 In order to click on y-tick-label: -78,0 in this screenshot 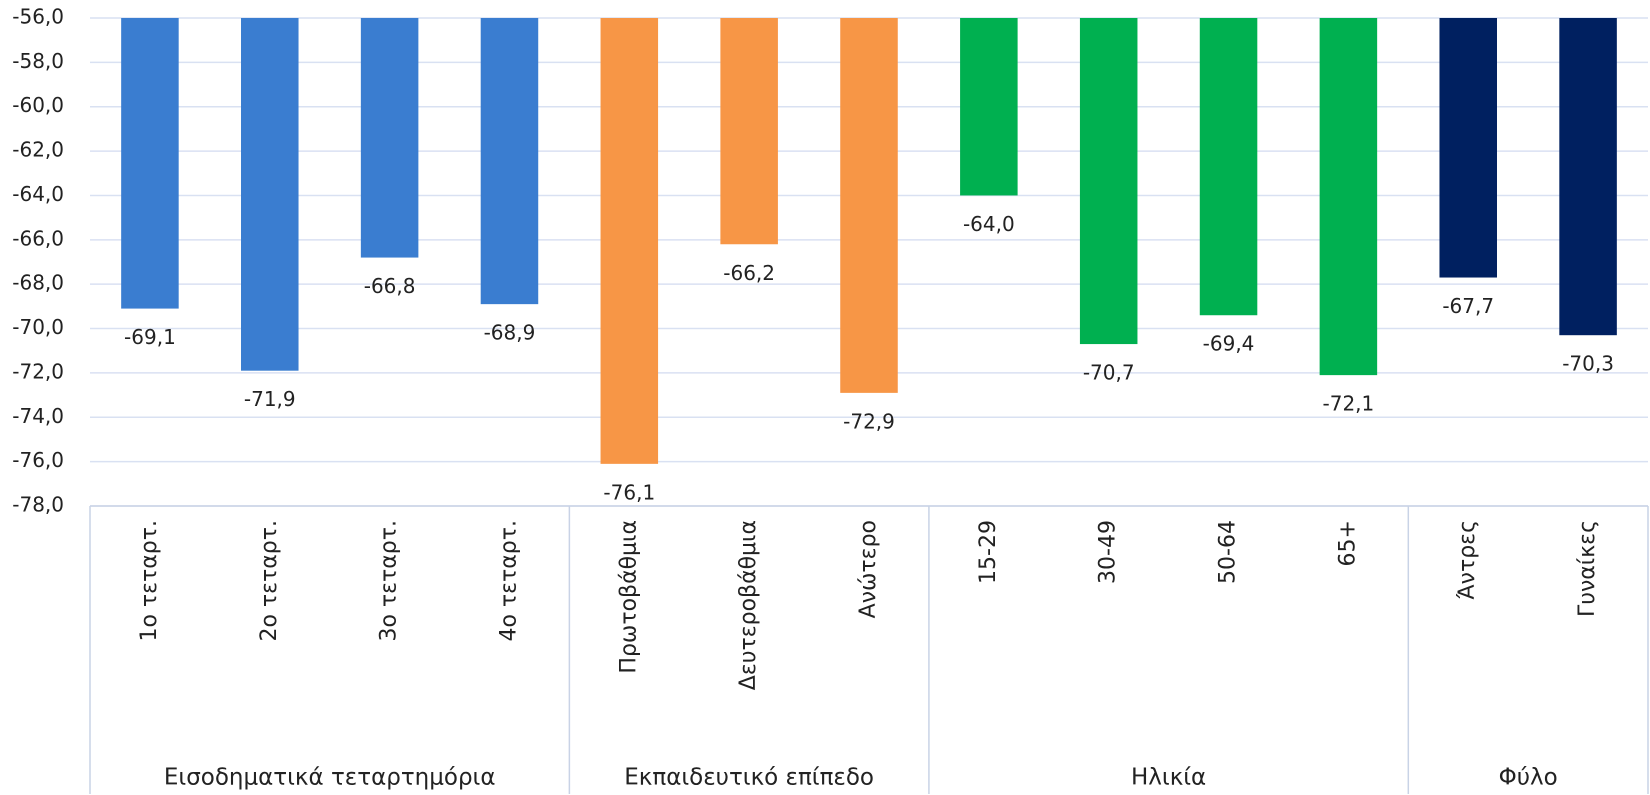, I will do `click(38, 505)`.